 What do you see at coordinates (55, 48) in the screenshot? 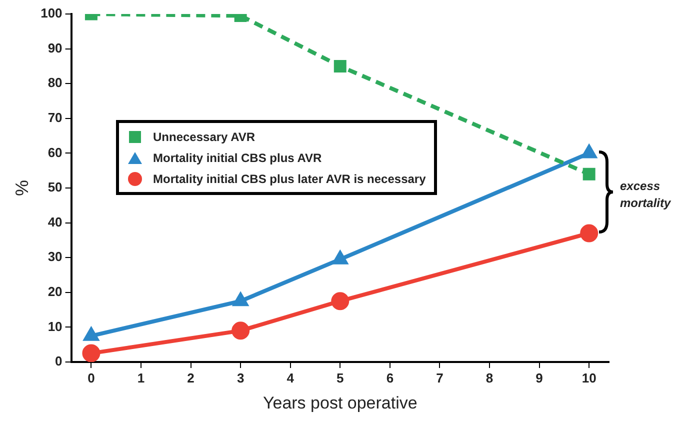
I see `y-tick-label: 90` at bounding box center [55, 48].